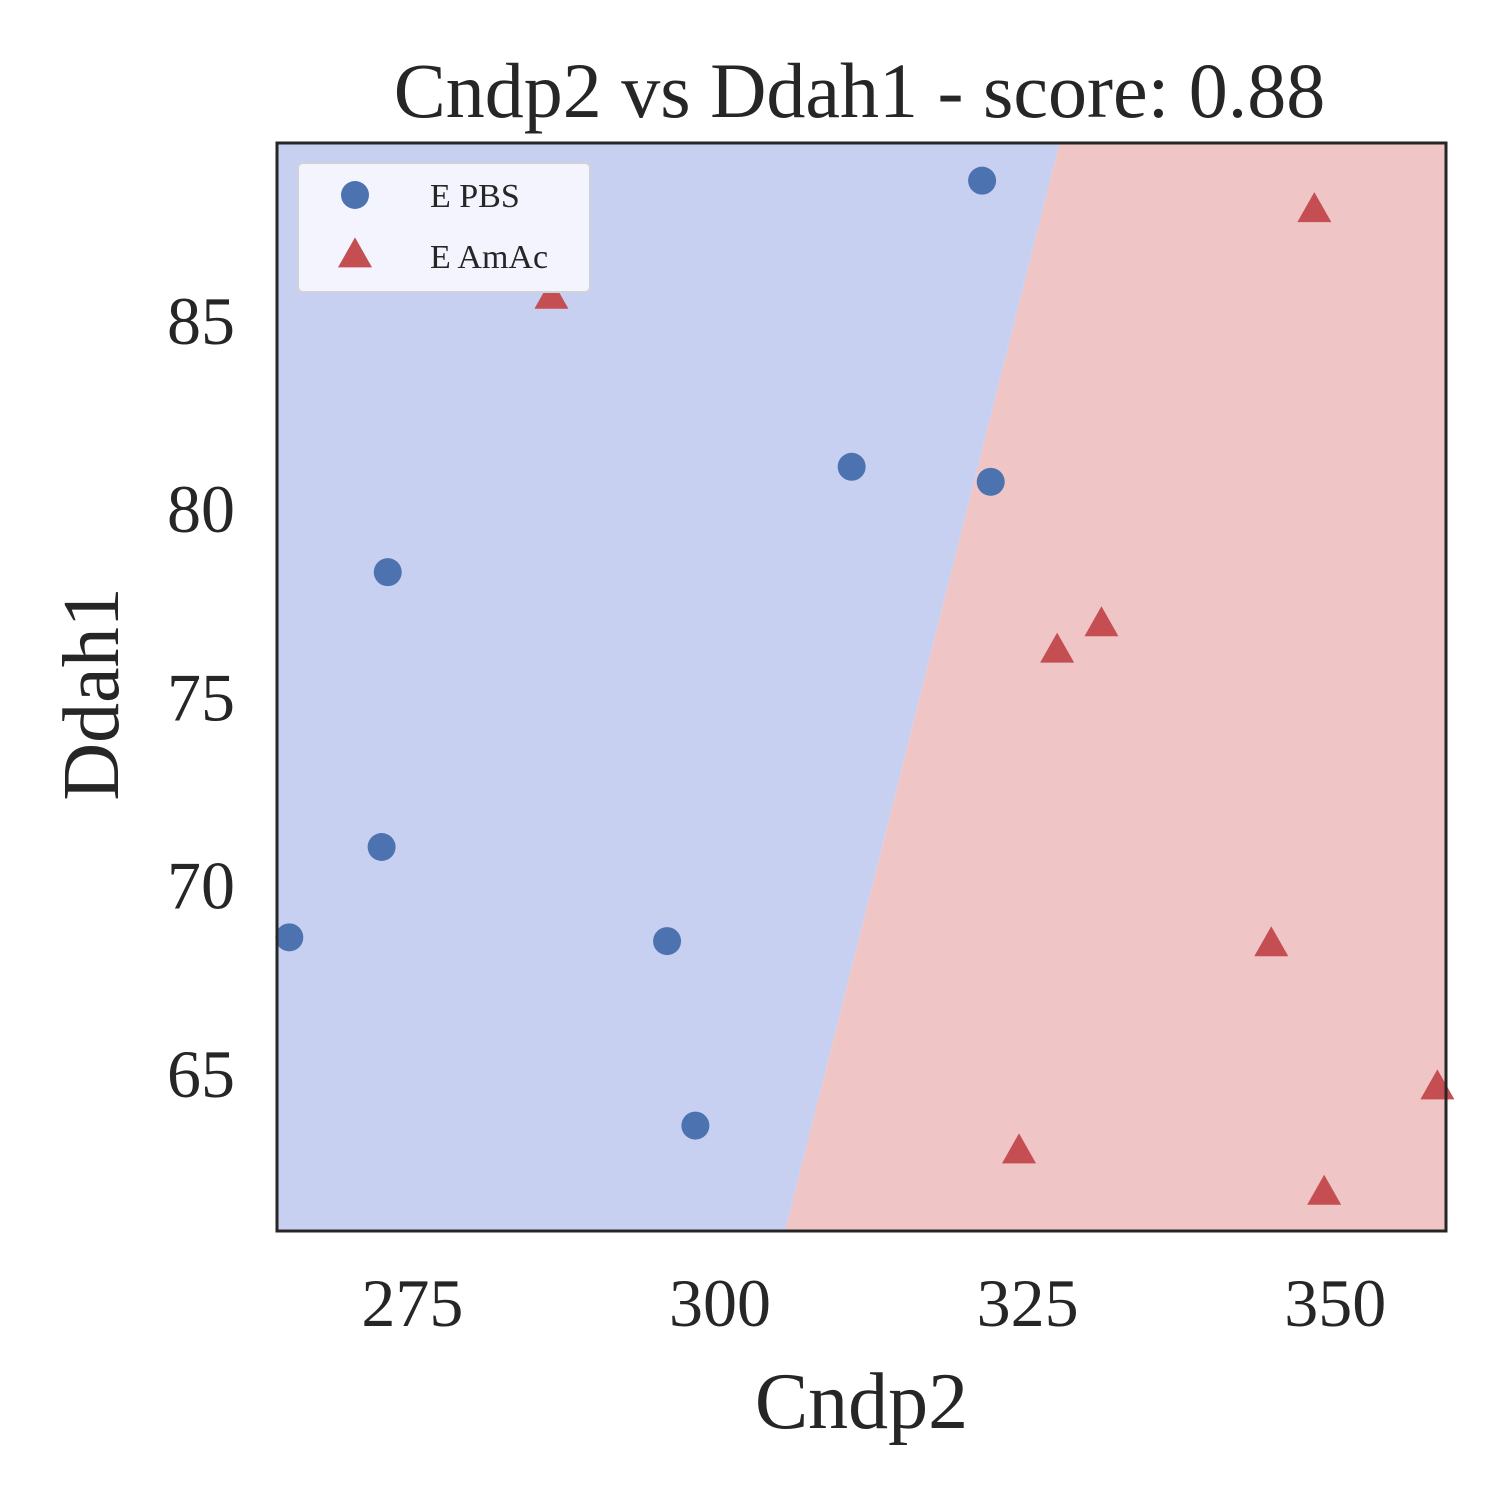 The image size is (1500, 1500). What do you see at coordinates (92, 693) in the screenshot?
I see `y-axis-label: Ddah1` at bounding box center [92, 693].